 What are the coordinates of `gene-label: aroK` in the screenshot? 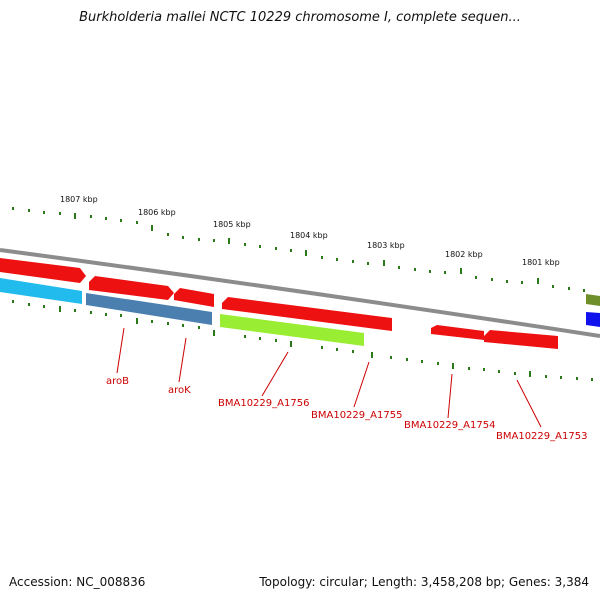 It's located at (179, 390).